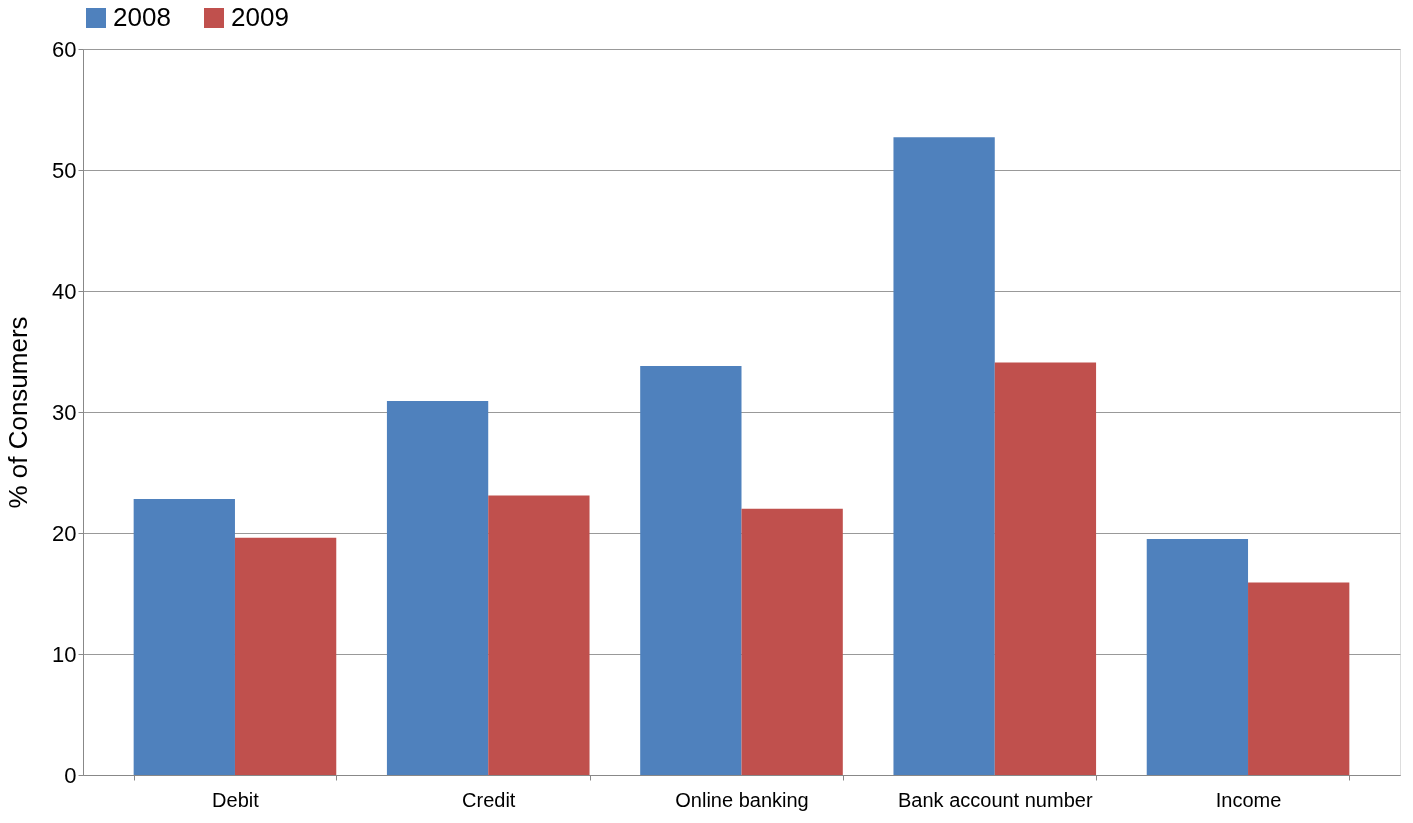  I want to click on y-tick-label: 30, so click(64, 412).